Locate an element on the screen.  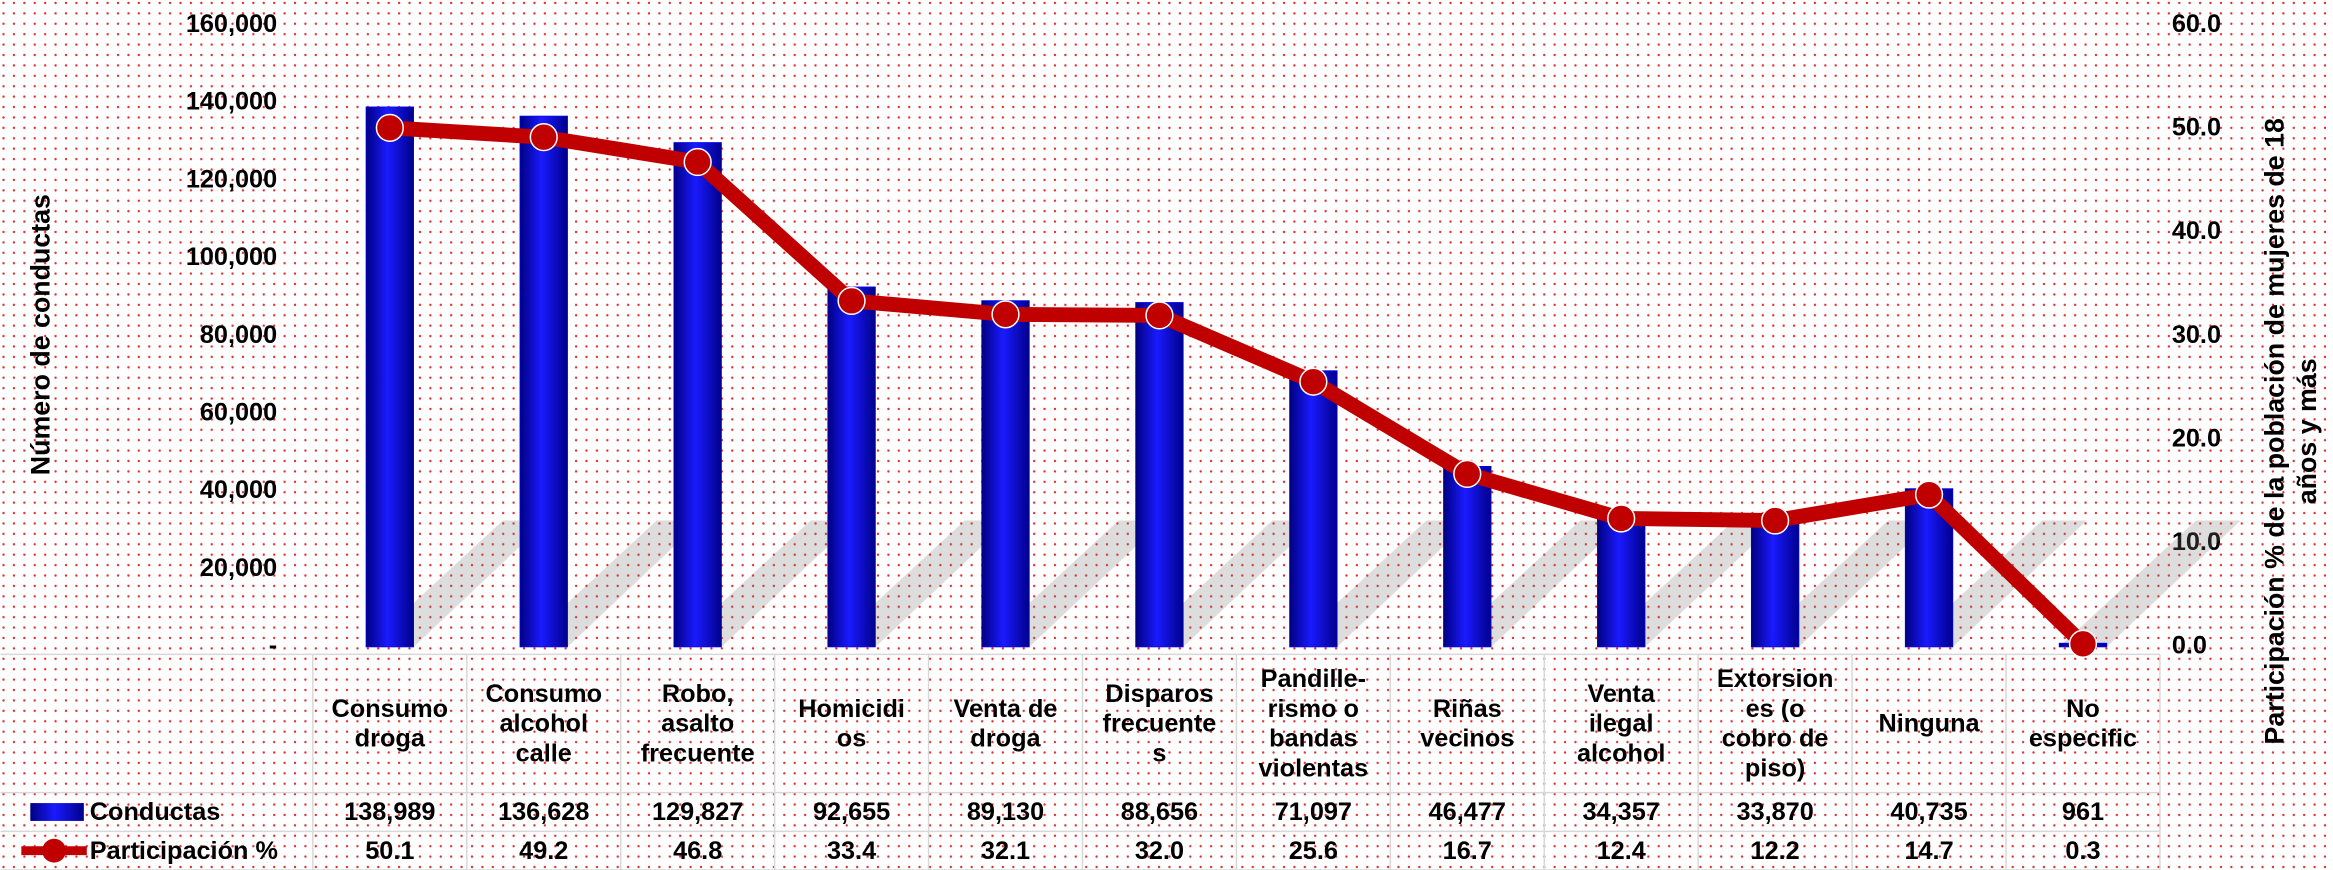
category-label: Venta ilegal alcohol is located at coordinates (1621, 722).